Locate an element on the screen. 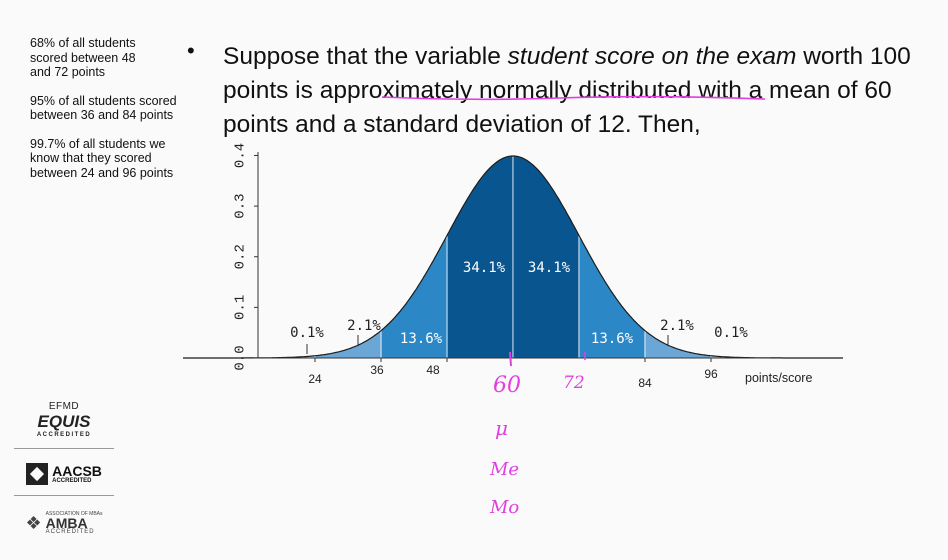 The height and width of the screenshot is (560, 948). amba-association: ASSOCIATION OF MBAs is located at coordinates (74, 514).